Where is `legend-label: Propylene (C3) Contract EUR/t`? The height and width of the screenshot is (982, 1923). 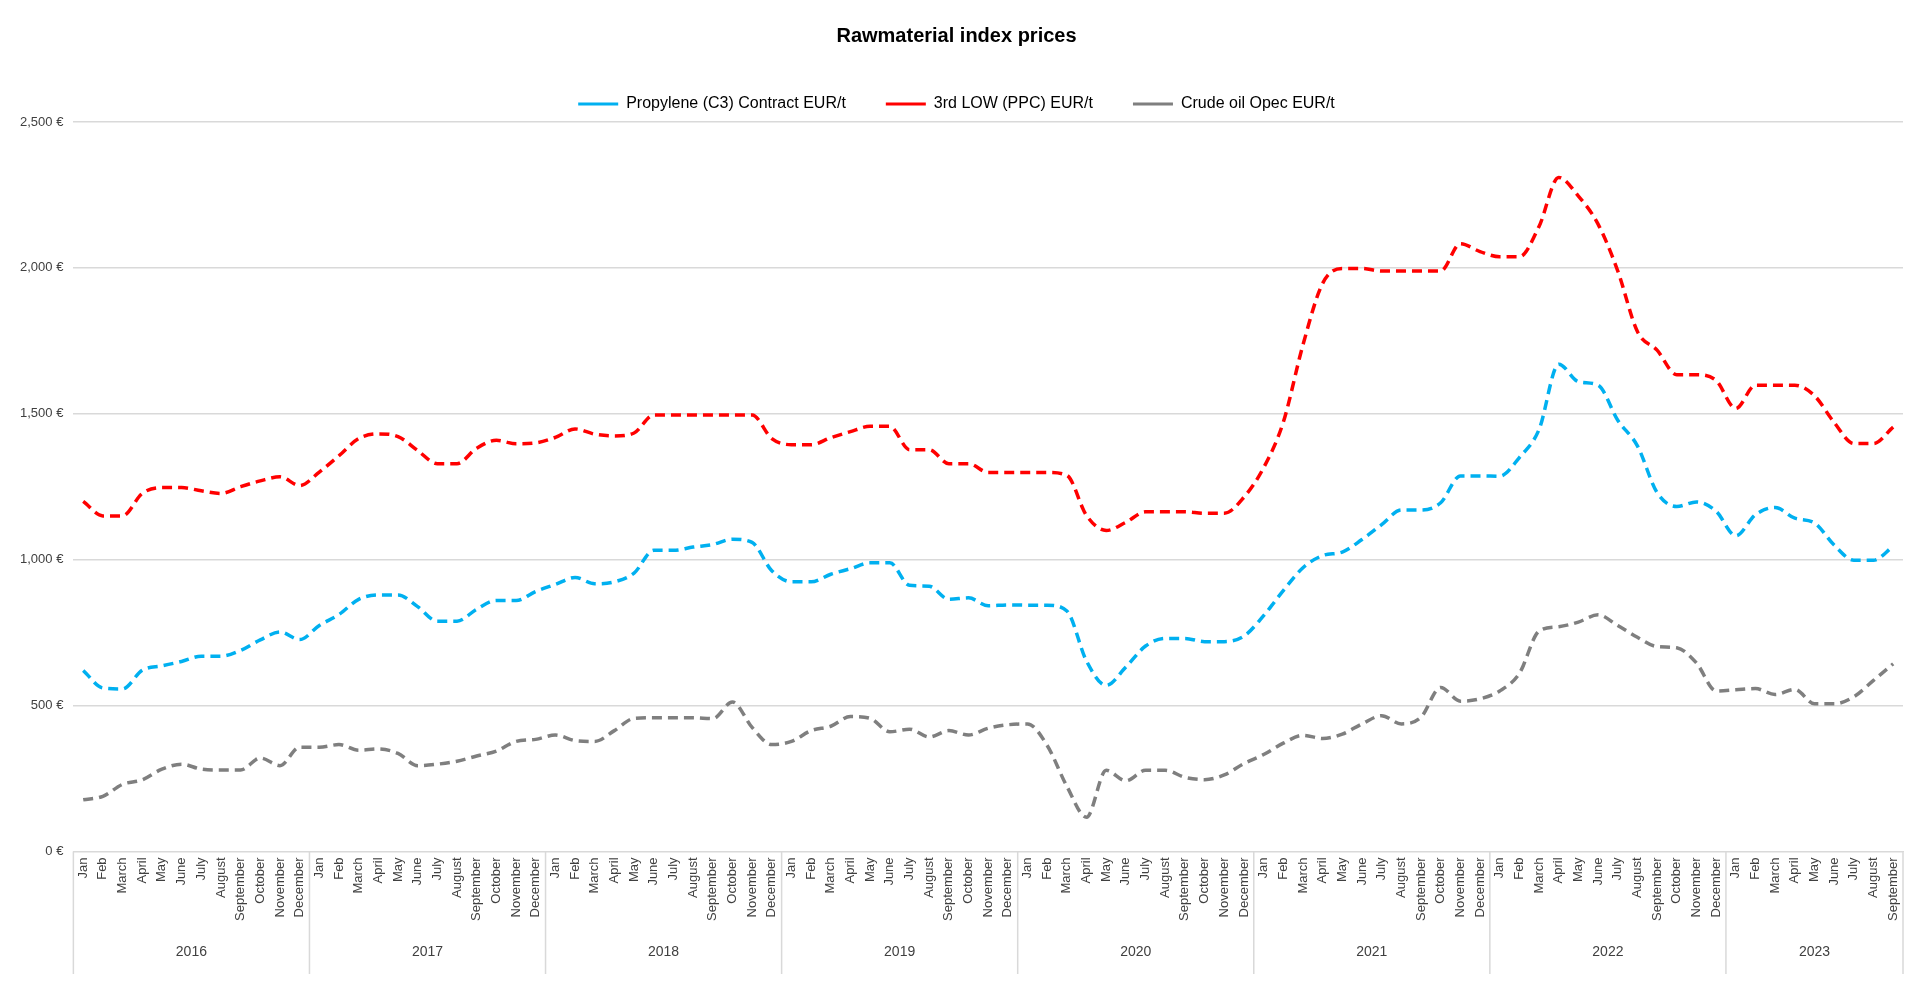
legend-label: Propylene (C3) Contract EUR/t is located at coordinates (736, 103).